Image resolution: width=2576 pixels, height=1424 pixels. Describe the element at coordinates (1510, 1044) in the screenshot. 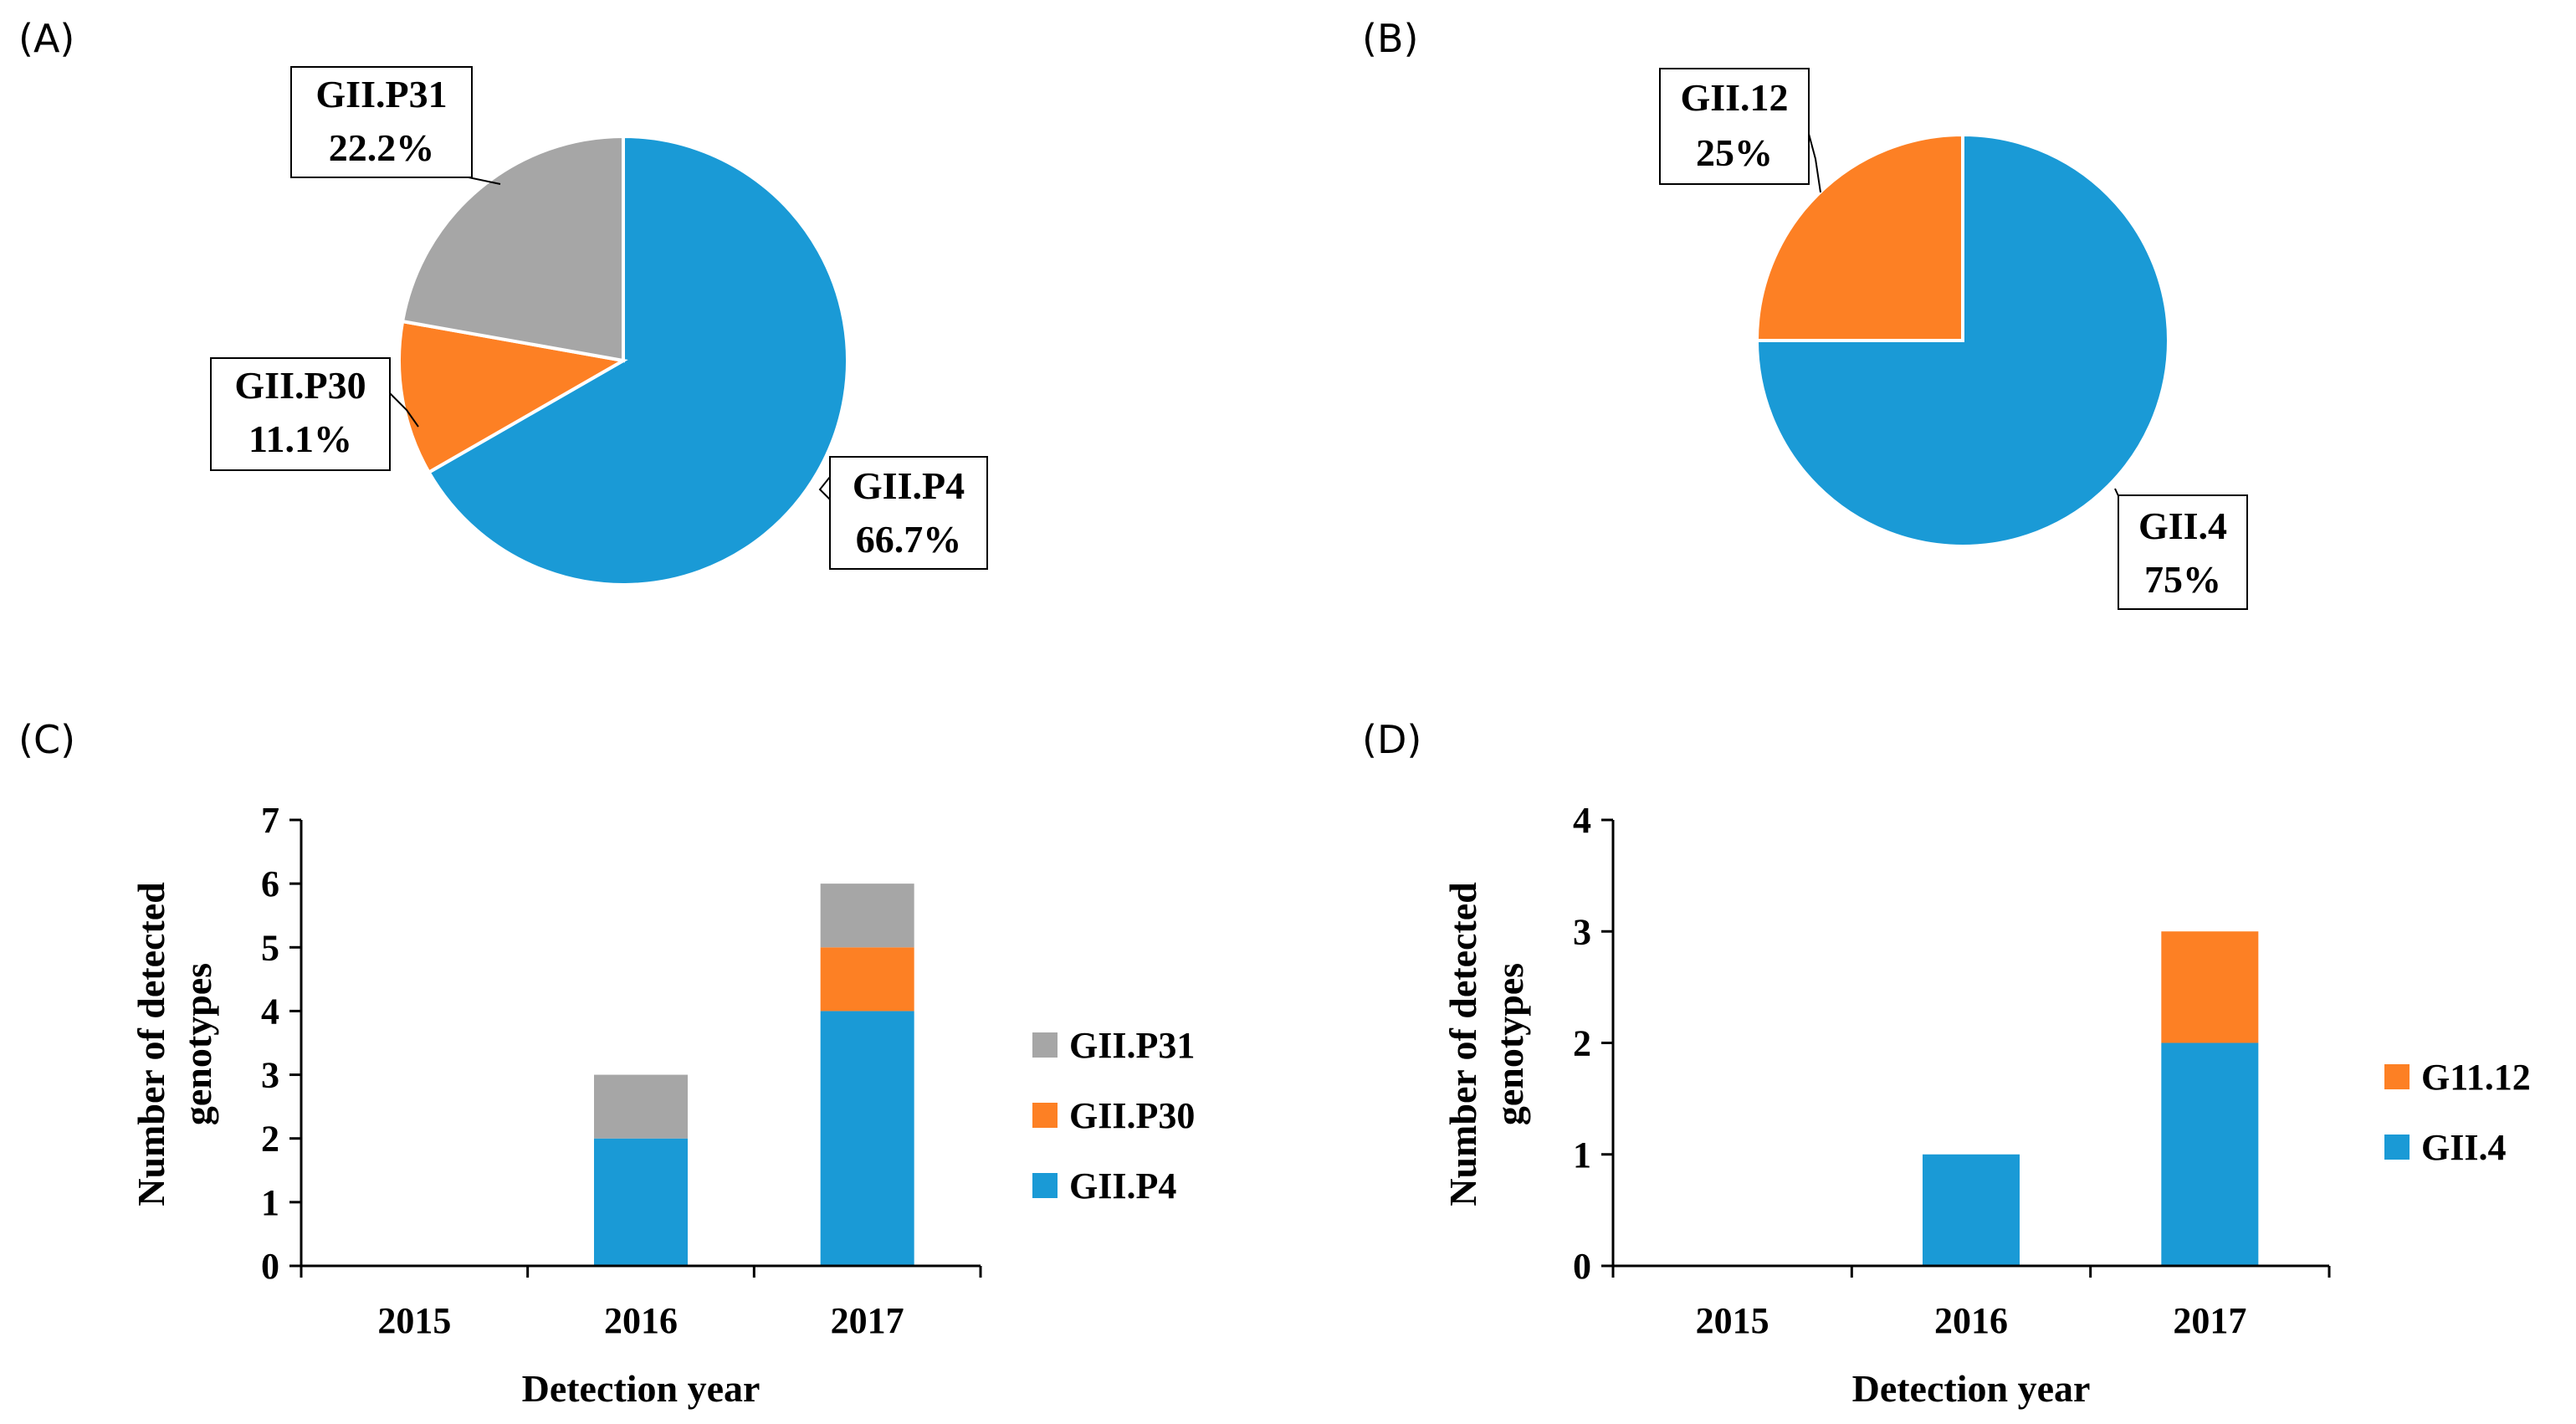

I see `y-axis-title-d-line2: genotypes` at that location.